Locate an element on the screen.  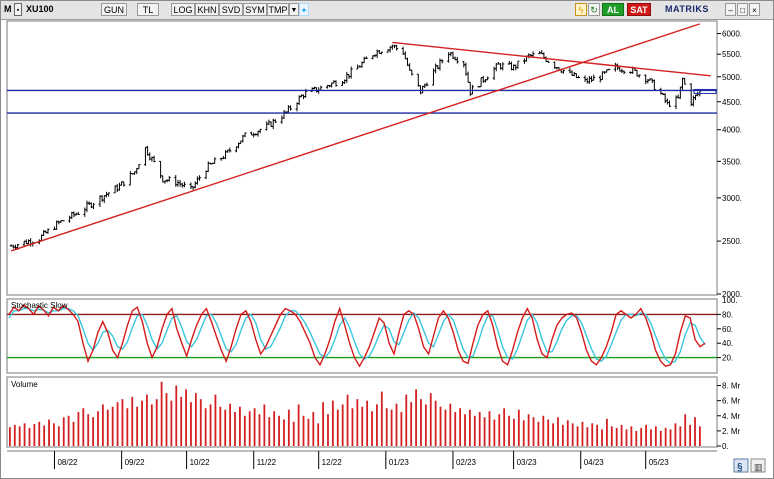
price-tick-label: 2500. is located at coordinates (732, 241).